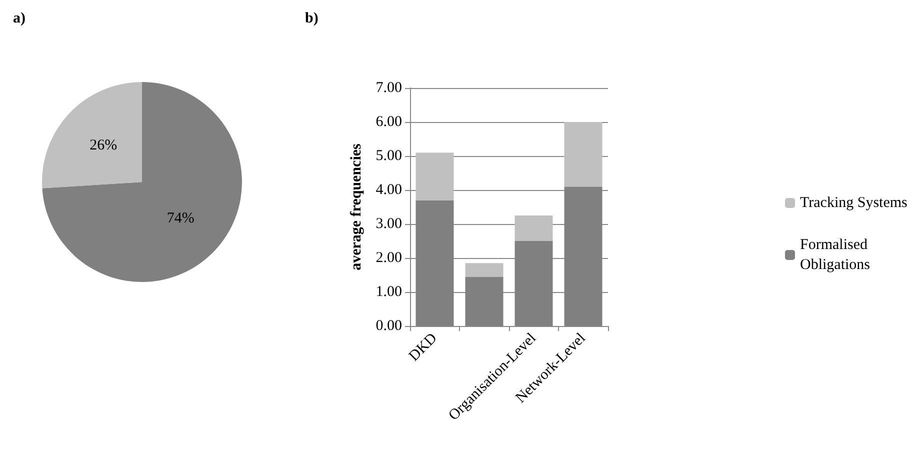  Describe the element at coordinates (19, 18) in the screenshot. I see `chart-title: a)` at that location.